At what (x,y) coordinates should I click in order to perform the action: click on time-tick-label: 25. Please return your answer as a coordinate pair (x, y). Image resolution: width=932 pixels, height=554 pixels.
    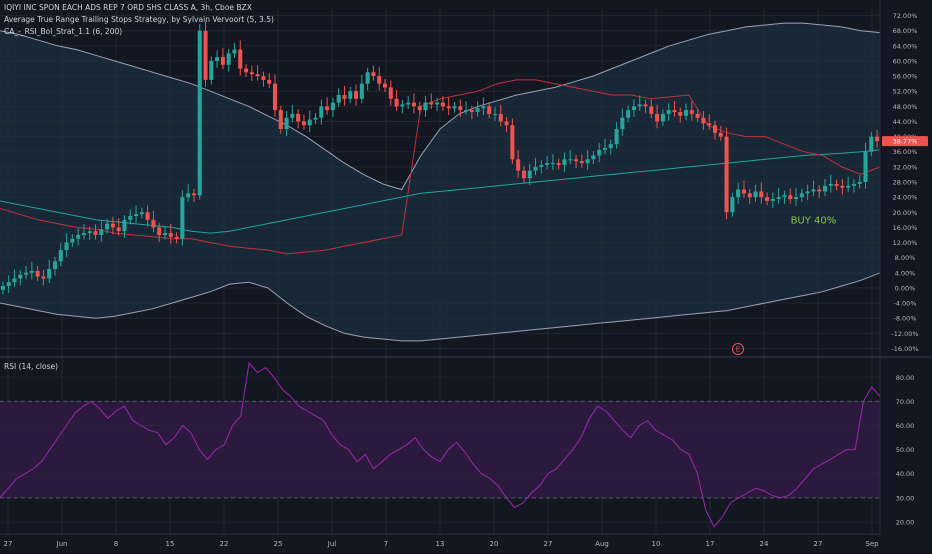
    Looking at the image, I should click on (278, 544).